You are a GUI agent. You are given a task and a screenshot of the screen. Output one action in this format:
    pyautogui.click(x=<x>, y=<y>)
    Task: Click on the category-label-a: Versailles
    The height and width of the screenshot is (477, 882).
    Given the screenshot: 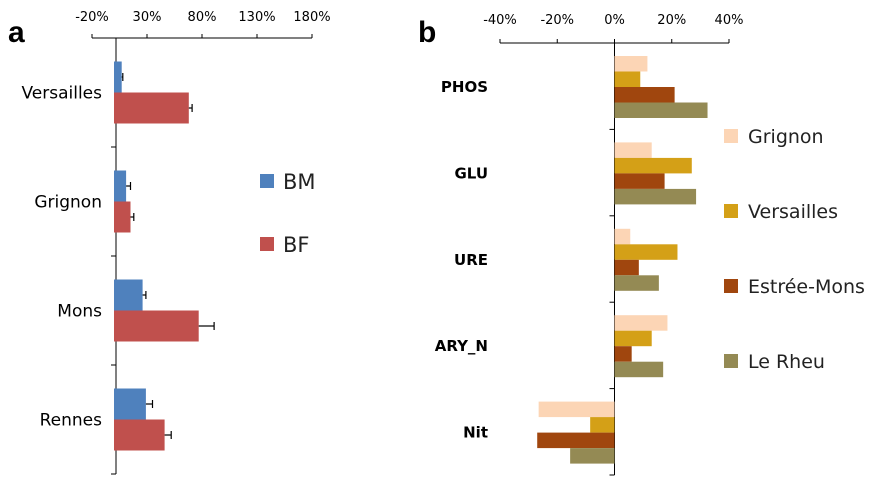 What is the action you would take?
    pyautogui.click(x=61, y=94)
    